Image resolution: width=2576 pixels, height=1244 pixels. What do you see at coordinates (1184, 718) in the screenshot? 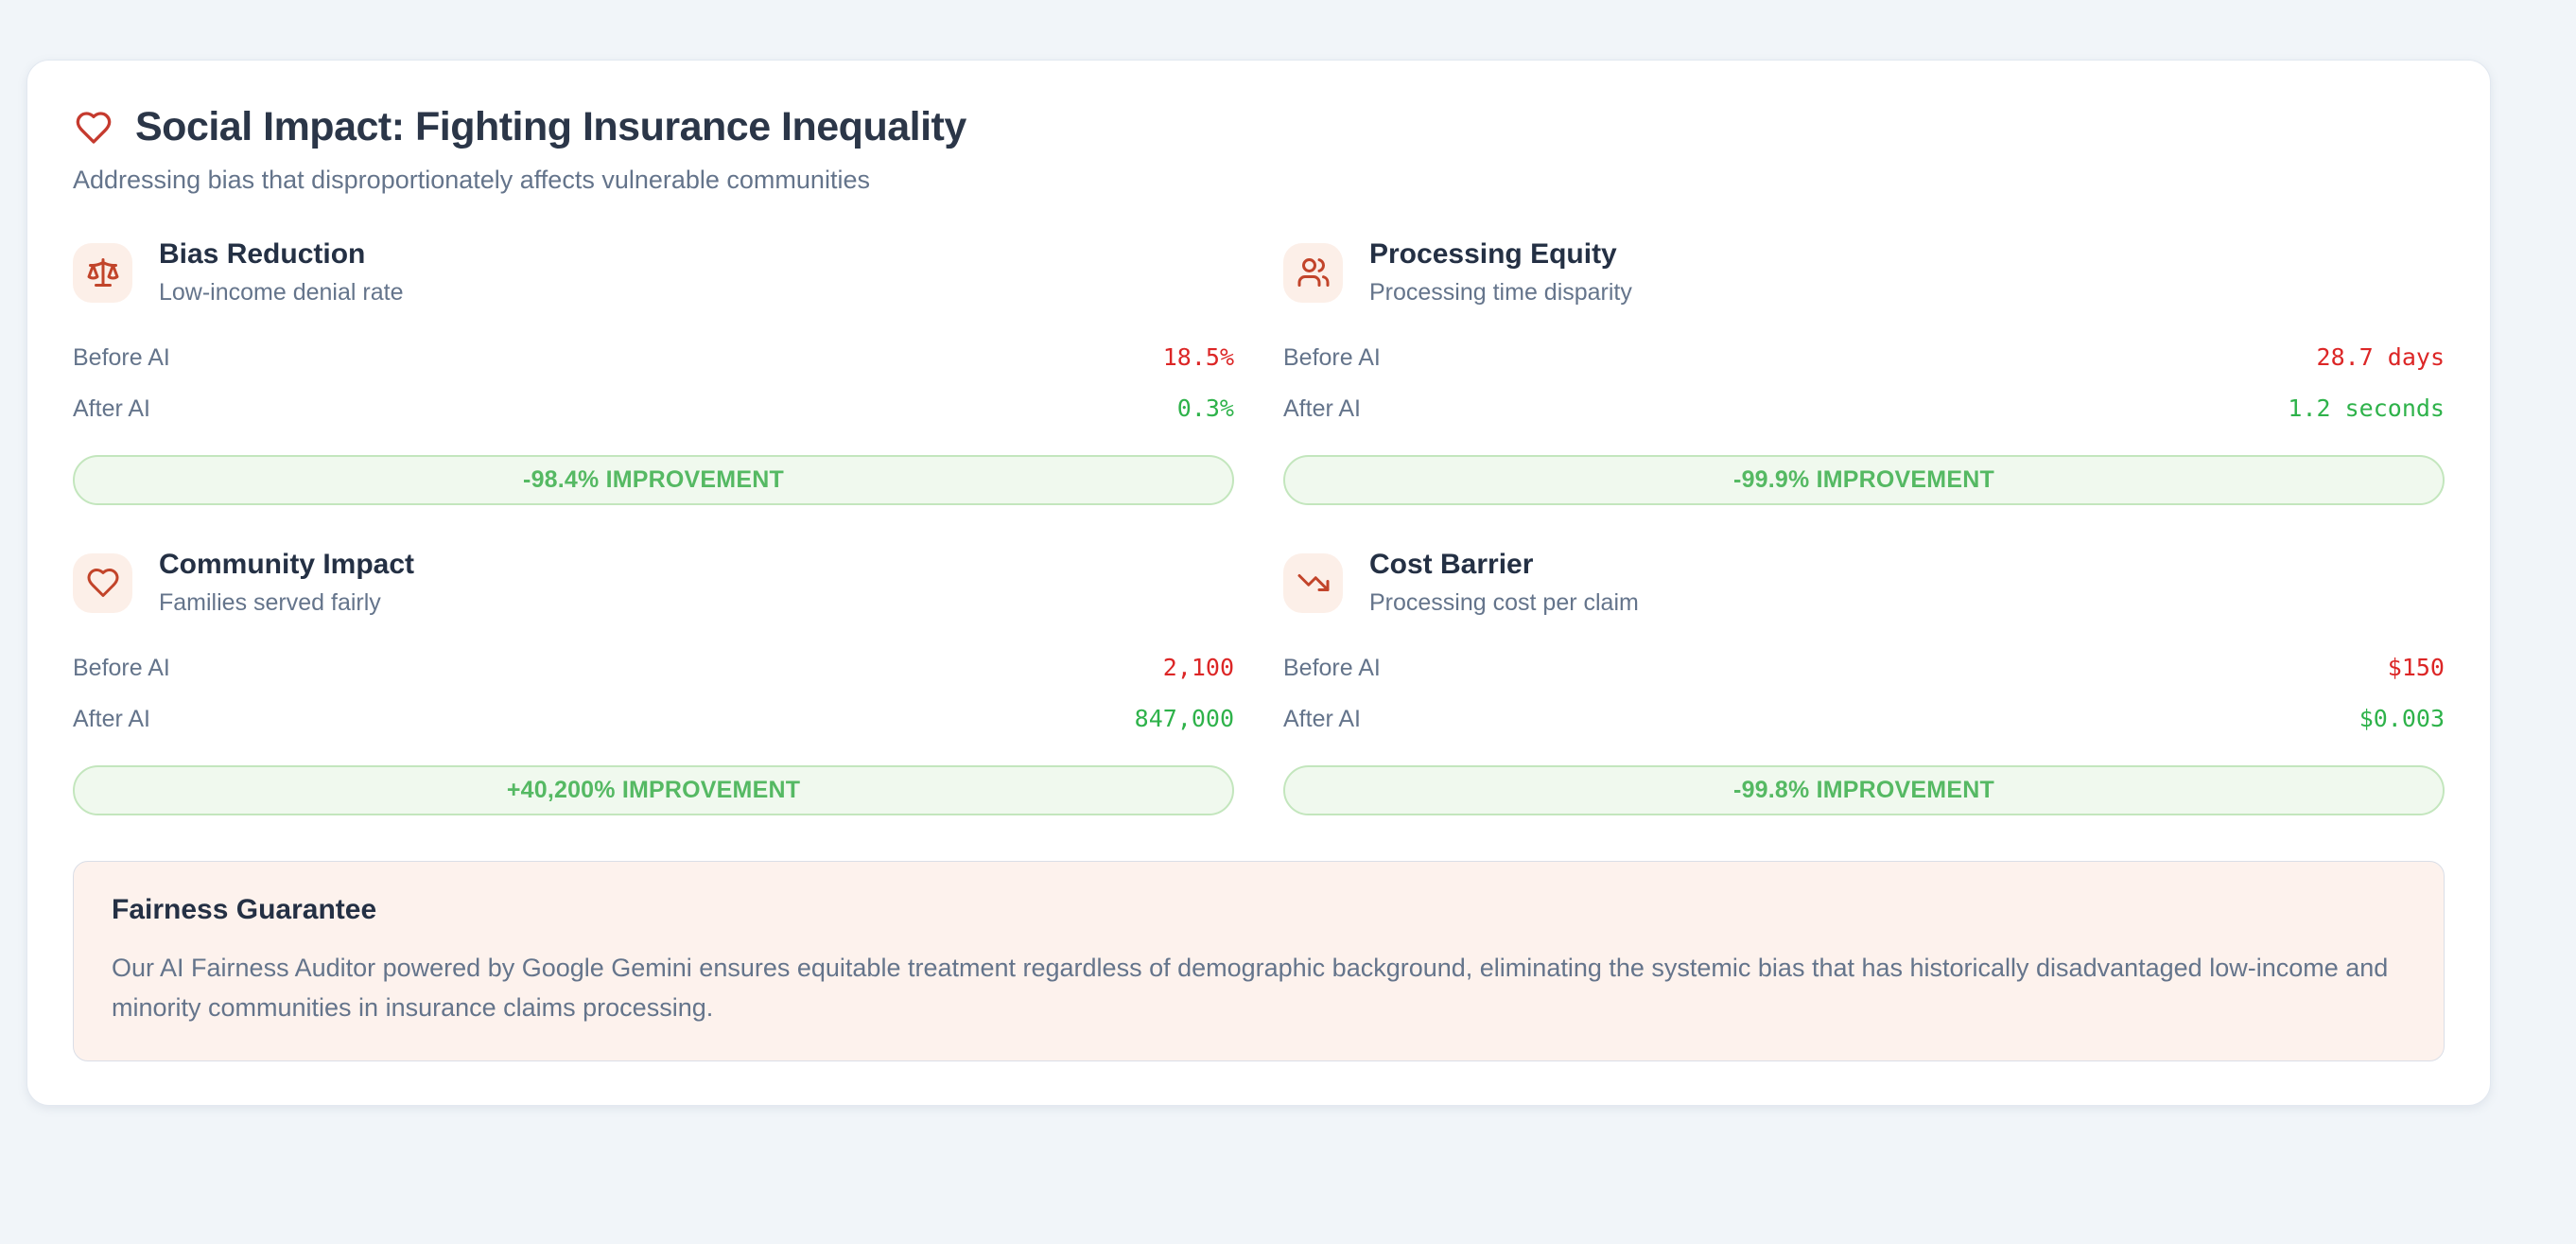
I see `after-value: 847,000` at bounding box center [1184, 718].